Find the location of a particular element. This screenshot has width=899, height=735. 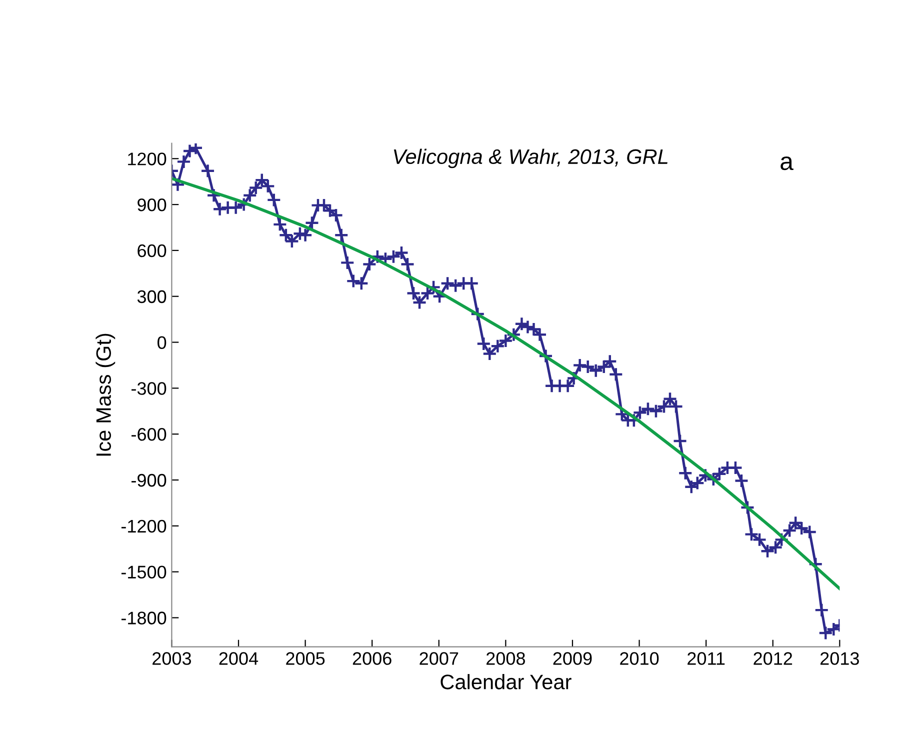

x-tick-label: 2006 is located at coordinates (372, 658).